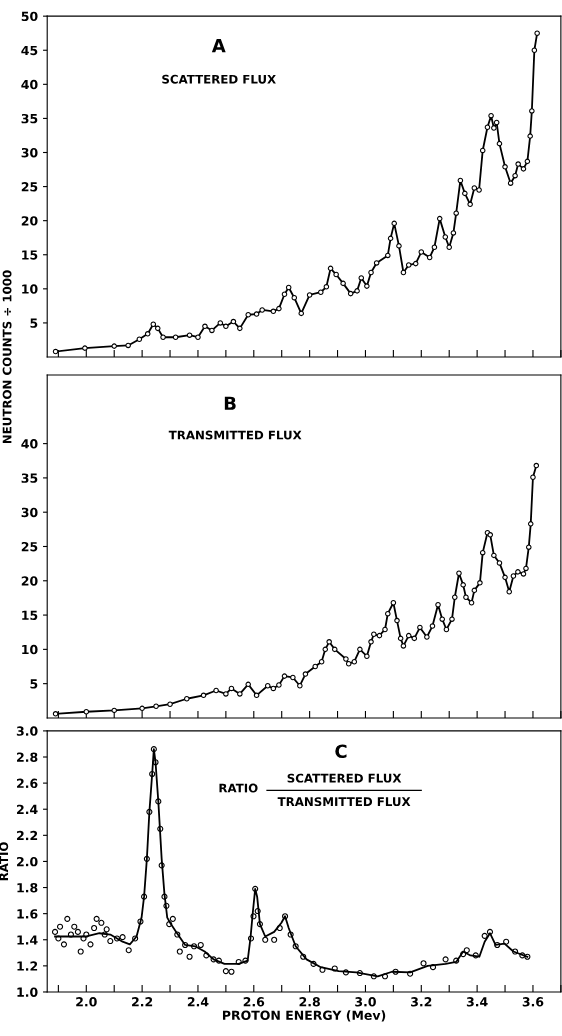 The height and width of the screenshot is (1036, 562). What do you see at coordinates (27, 888) in the screenshot?
I see `y-tick-label: 1.8` at bounding box center [27, 888].